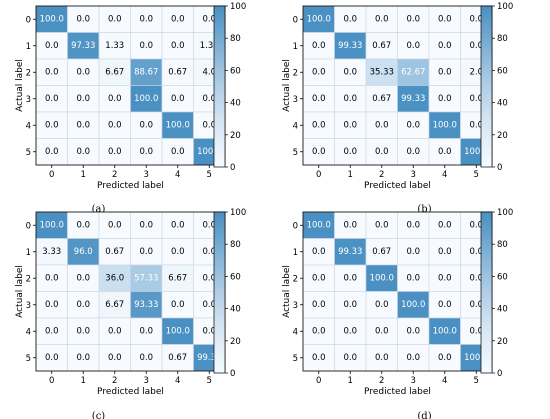 This screenshot has height=419, width=550. Describe the element at coordinates (232, 374) in the screenshot. I see `colorbar-tick-label: 0` at that location.